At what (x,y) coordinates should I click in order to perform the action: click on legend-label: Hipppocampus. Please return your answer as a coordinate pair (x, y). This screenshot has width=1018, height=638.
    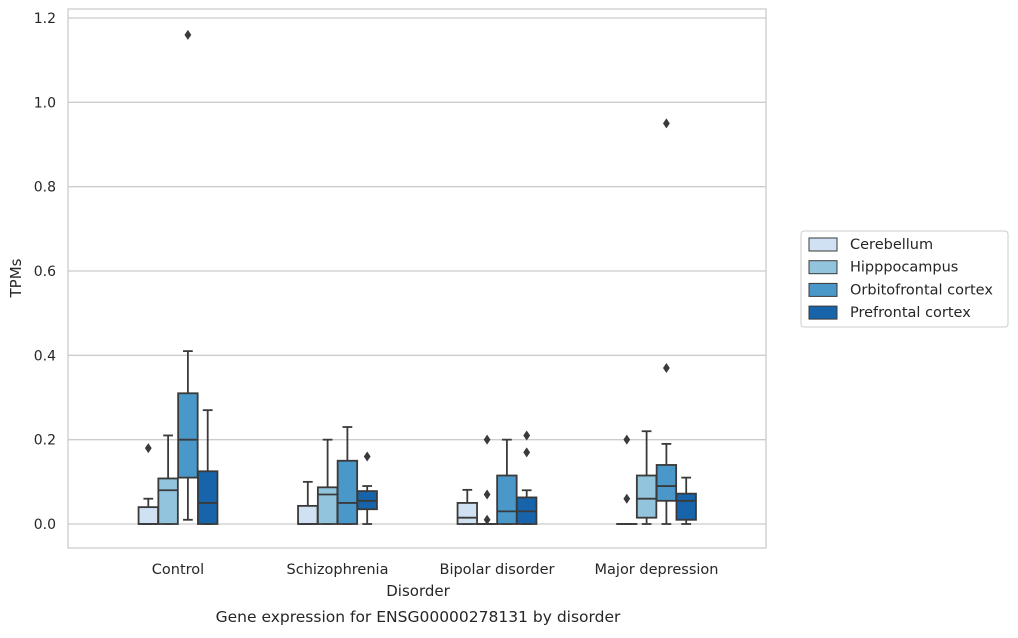
    Looking at the image, I should click on (904, 268).